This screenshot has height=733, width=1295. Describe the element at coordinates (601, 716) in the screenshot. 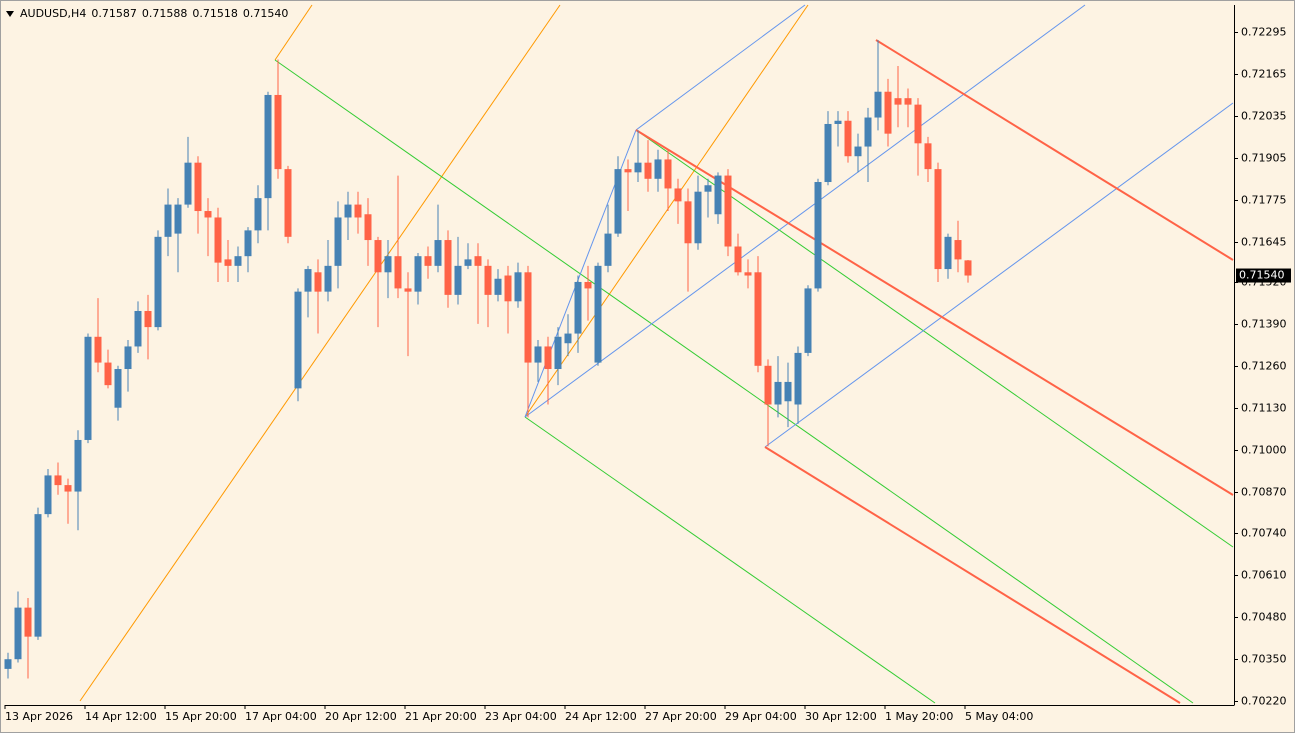

I see `x-tick-label: 24 Apr 12:00` at that location.